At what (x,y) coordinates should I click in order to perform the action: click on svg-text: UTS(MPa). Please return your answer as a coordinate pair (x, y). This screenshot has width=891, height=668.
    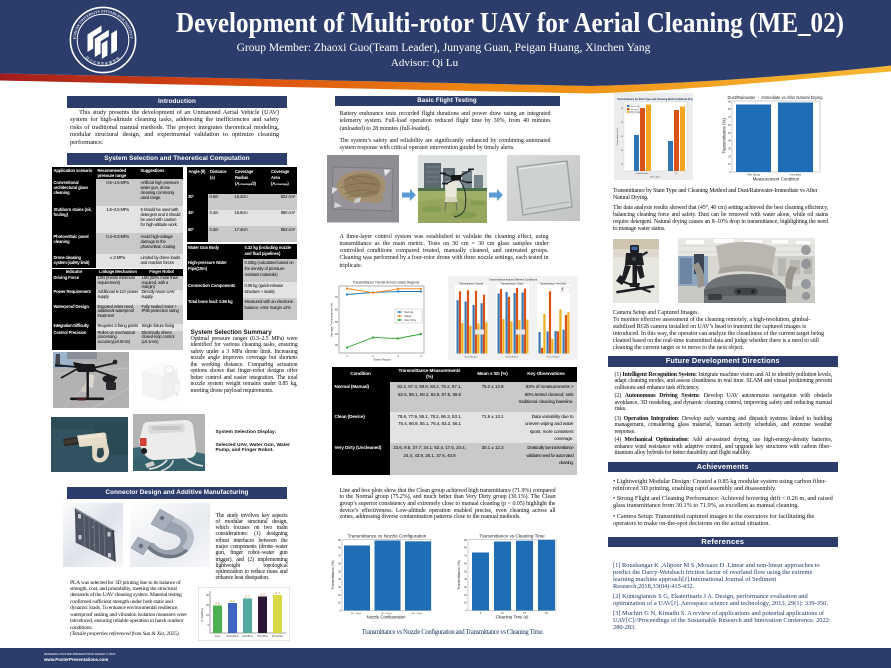
    Looking at the image, I should click on (202, 615).